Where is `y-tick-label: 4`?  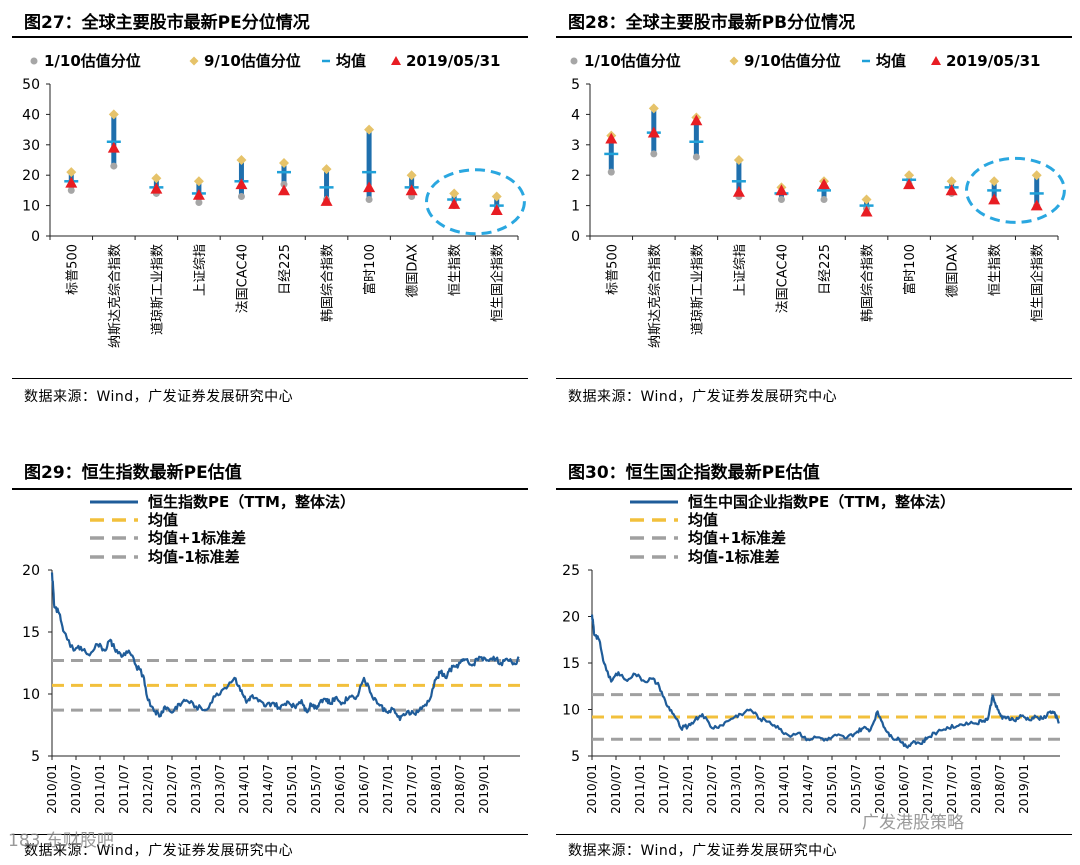 y-tick-label: 4 is located at coordinates (575, 115).